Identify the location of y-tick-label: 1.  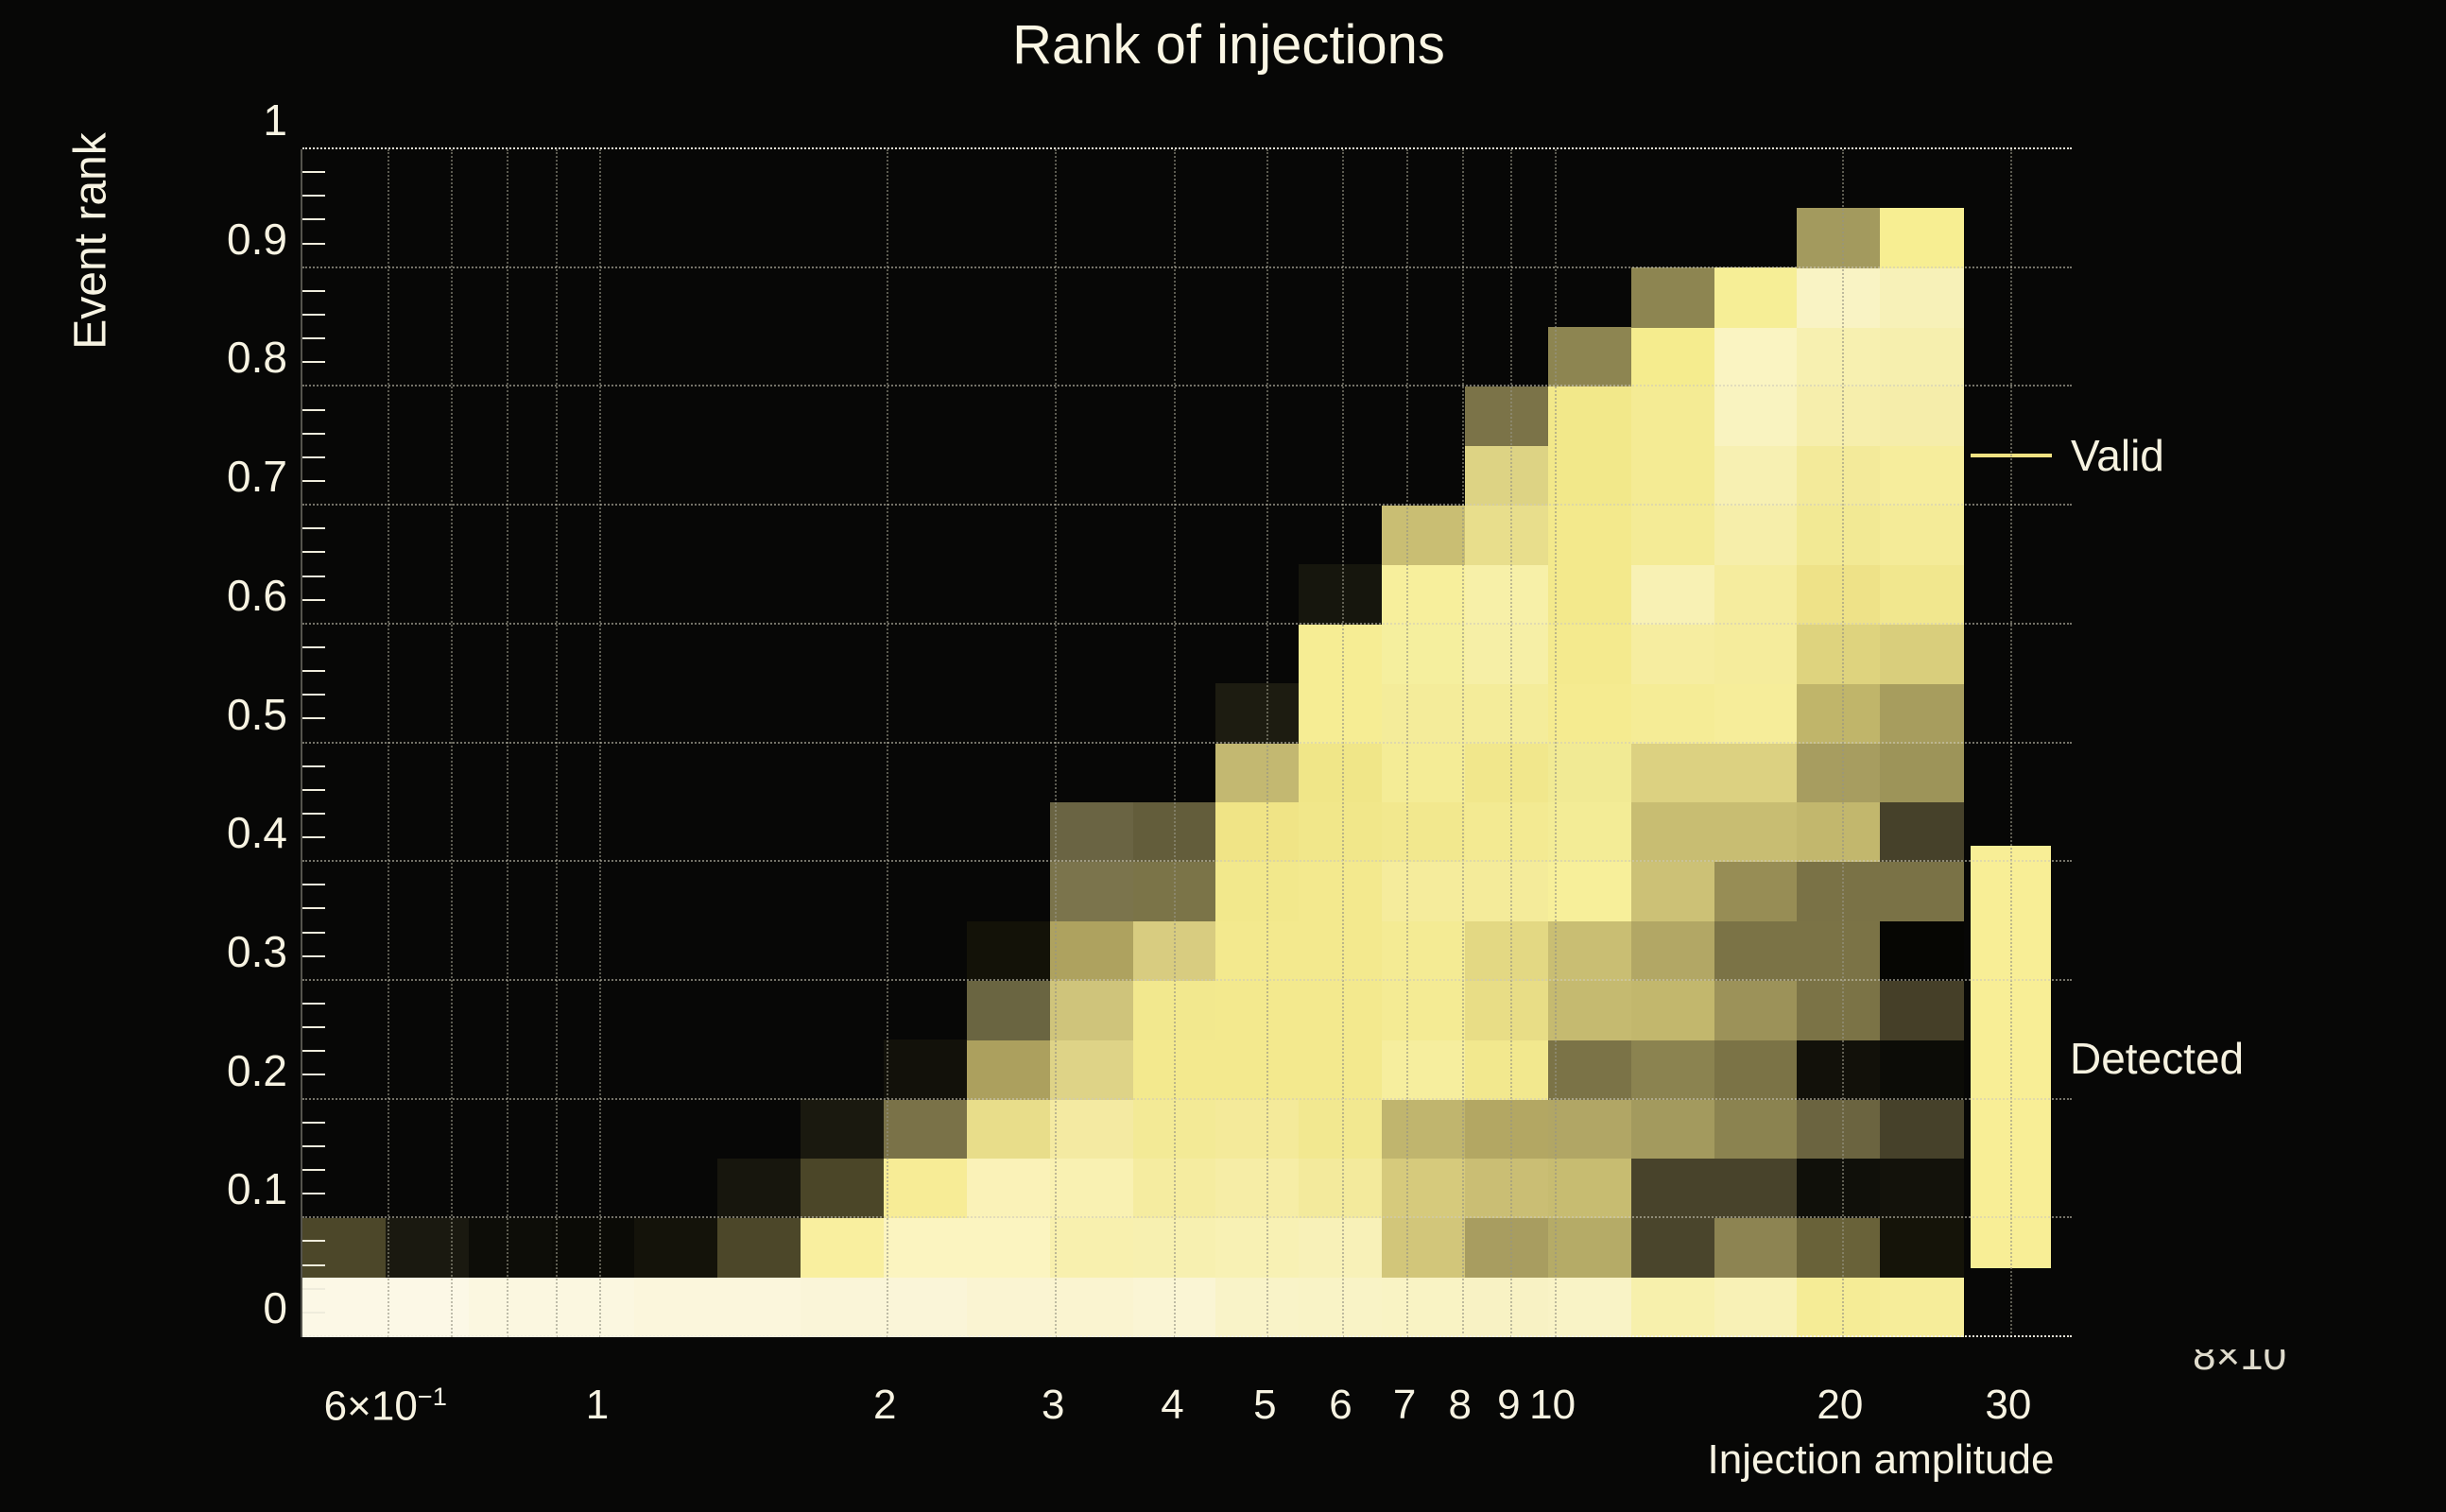
(275, 120).